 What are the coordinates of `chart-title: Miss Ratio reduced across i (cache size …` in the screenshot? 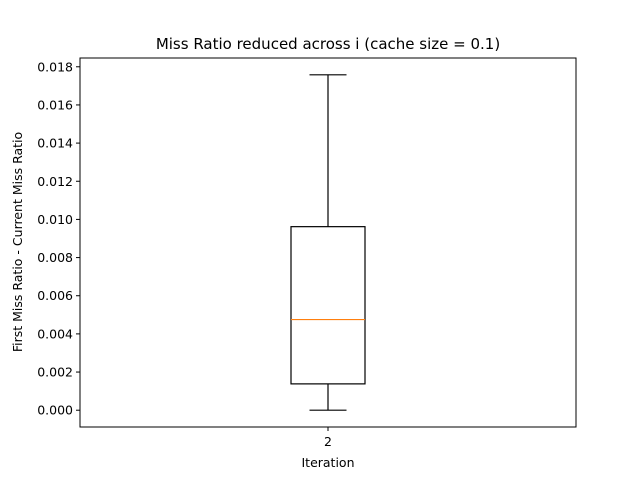 It's located at (328, 44).